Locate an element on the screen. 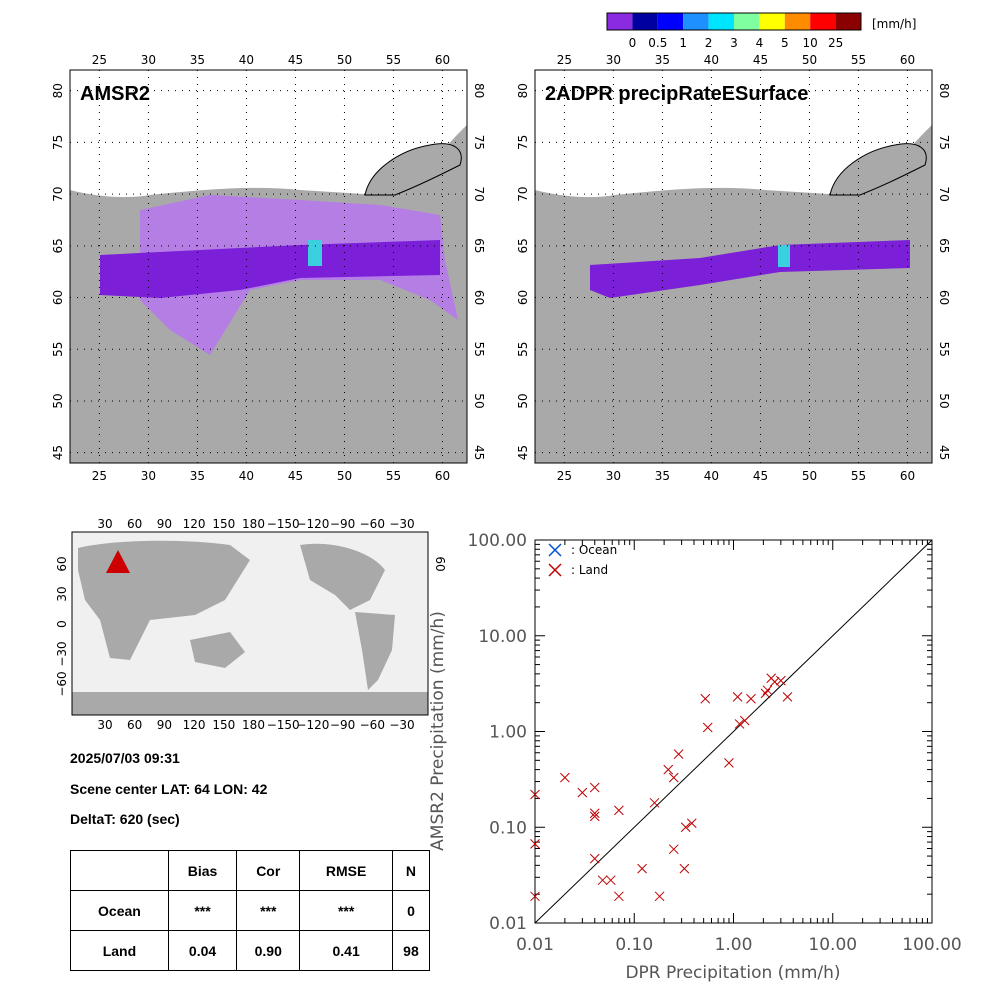 The height and width of the screenshot is (1000, 1000). y-tick-label: 0.01 is located at coordinates (508, 924).